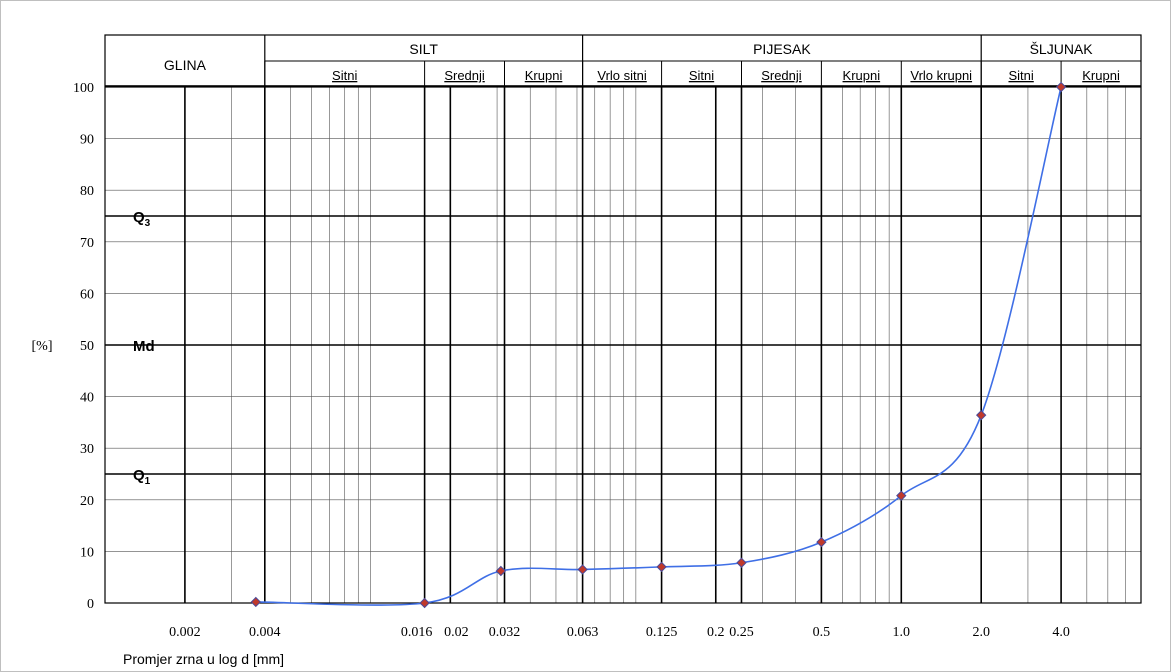  I want to click on header-class-1: SILT, so click(423, 49).